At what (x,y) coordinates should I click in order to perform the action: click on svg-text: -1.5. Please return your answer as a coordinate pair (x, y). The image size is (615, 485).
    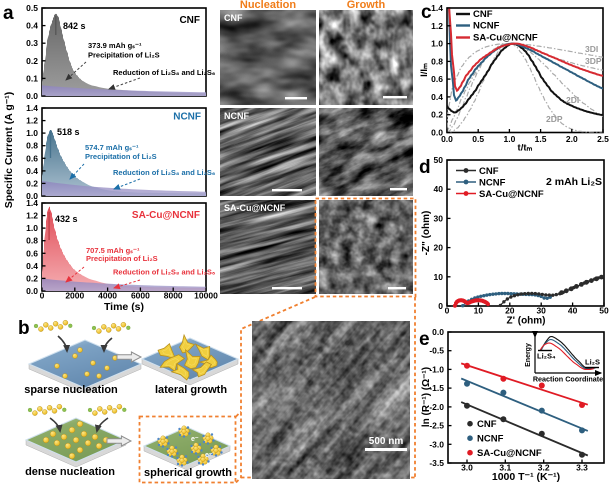
    Looking at the image, I should click on (436, 388).